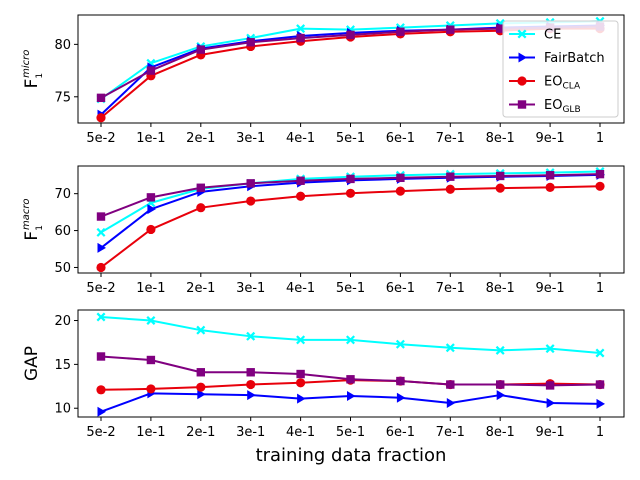 The height and width of the screenshot is (480, 640). I want to click on legend-entry-eo-glb: EOGLB, so click(545, 106).